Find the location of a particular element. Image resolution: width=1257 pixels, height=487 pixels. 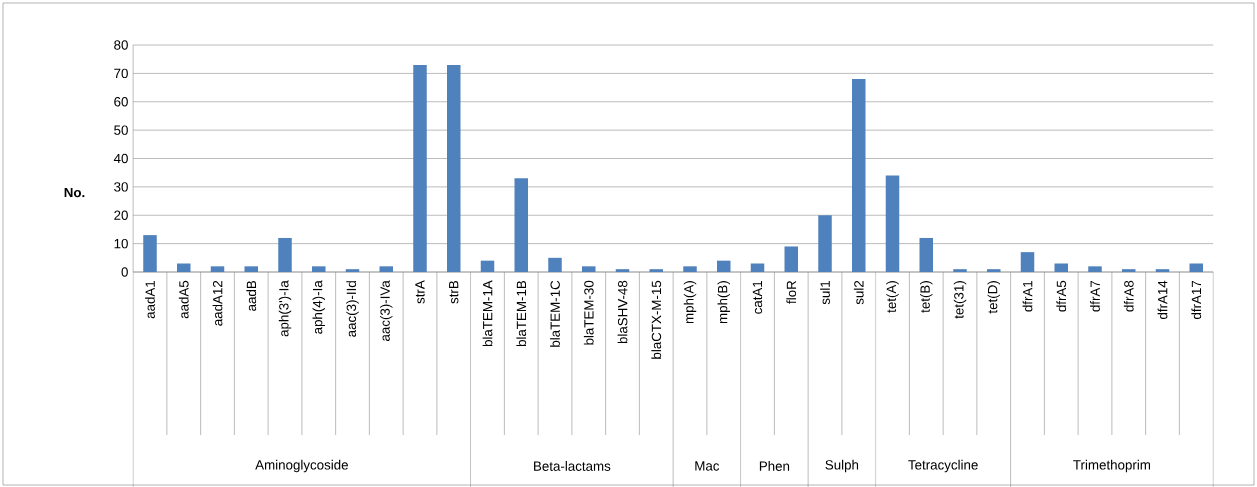

y-tick-label: 10 is located at coordinates (121, 243).